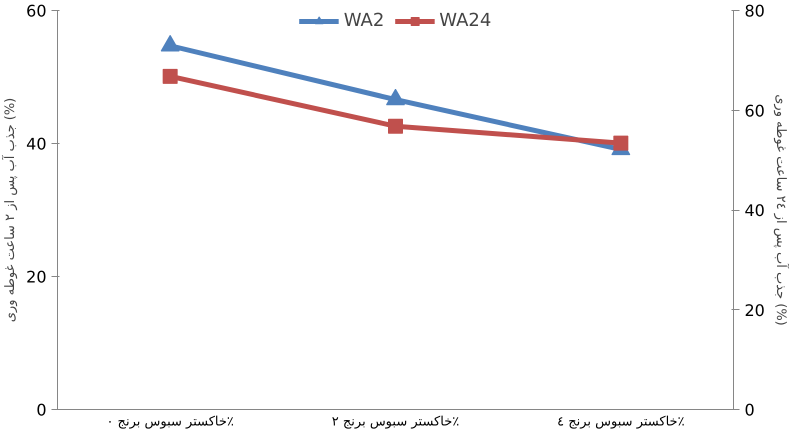  What do you see at coordinates (41, 410) in the screenshot?
I see `y-tick-label: 0` at bounding box center [41, 410].